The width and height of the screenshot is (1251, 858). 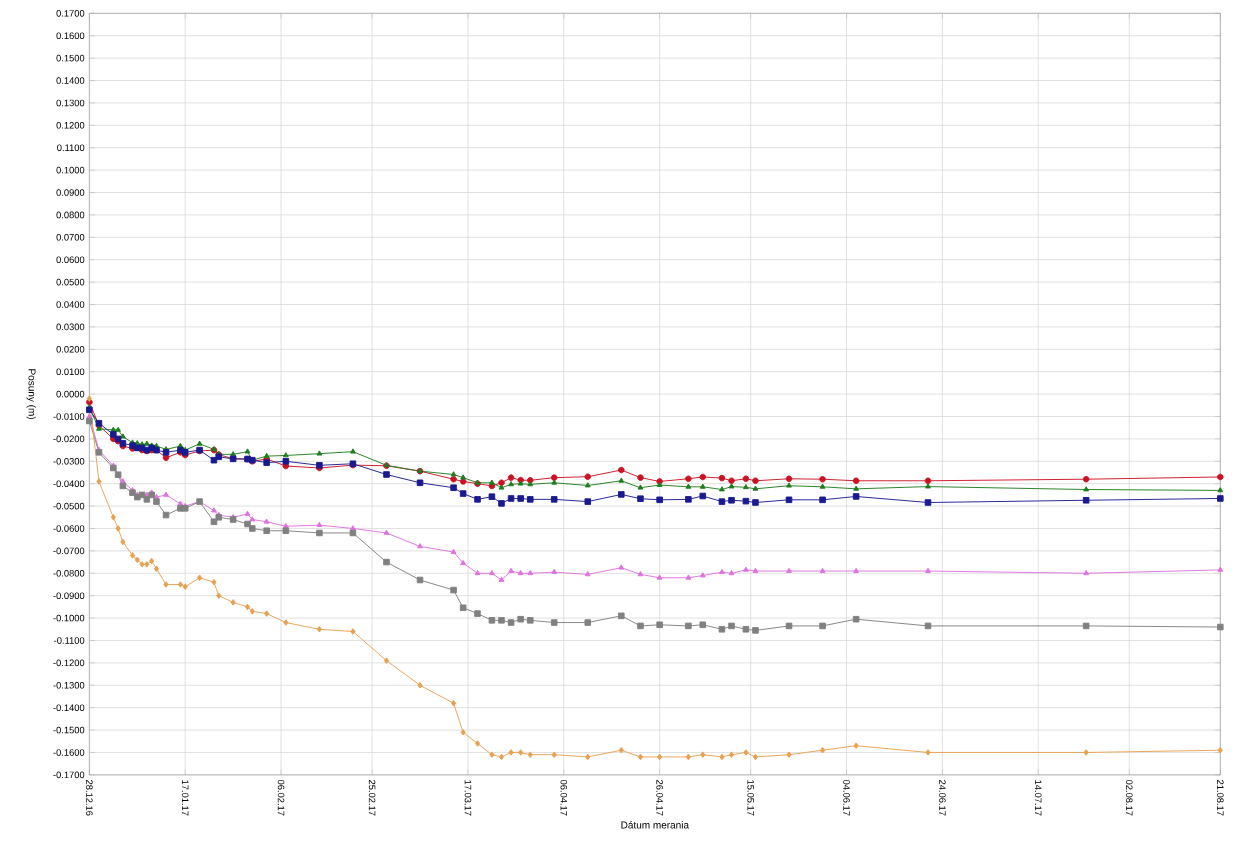 What do you see at coordinates (185, 798) in the screenshot?
I see `x-tick-label: 17.01.17` at bounding box center [185, 798].